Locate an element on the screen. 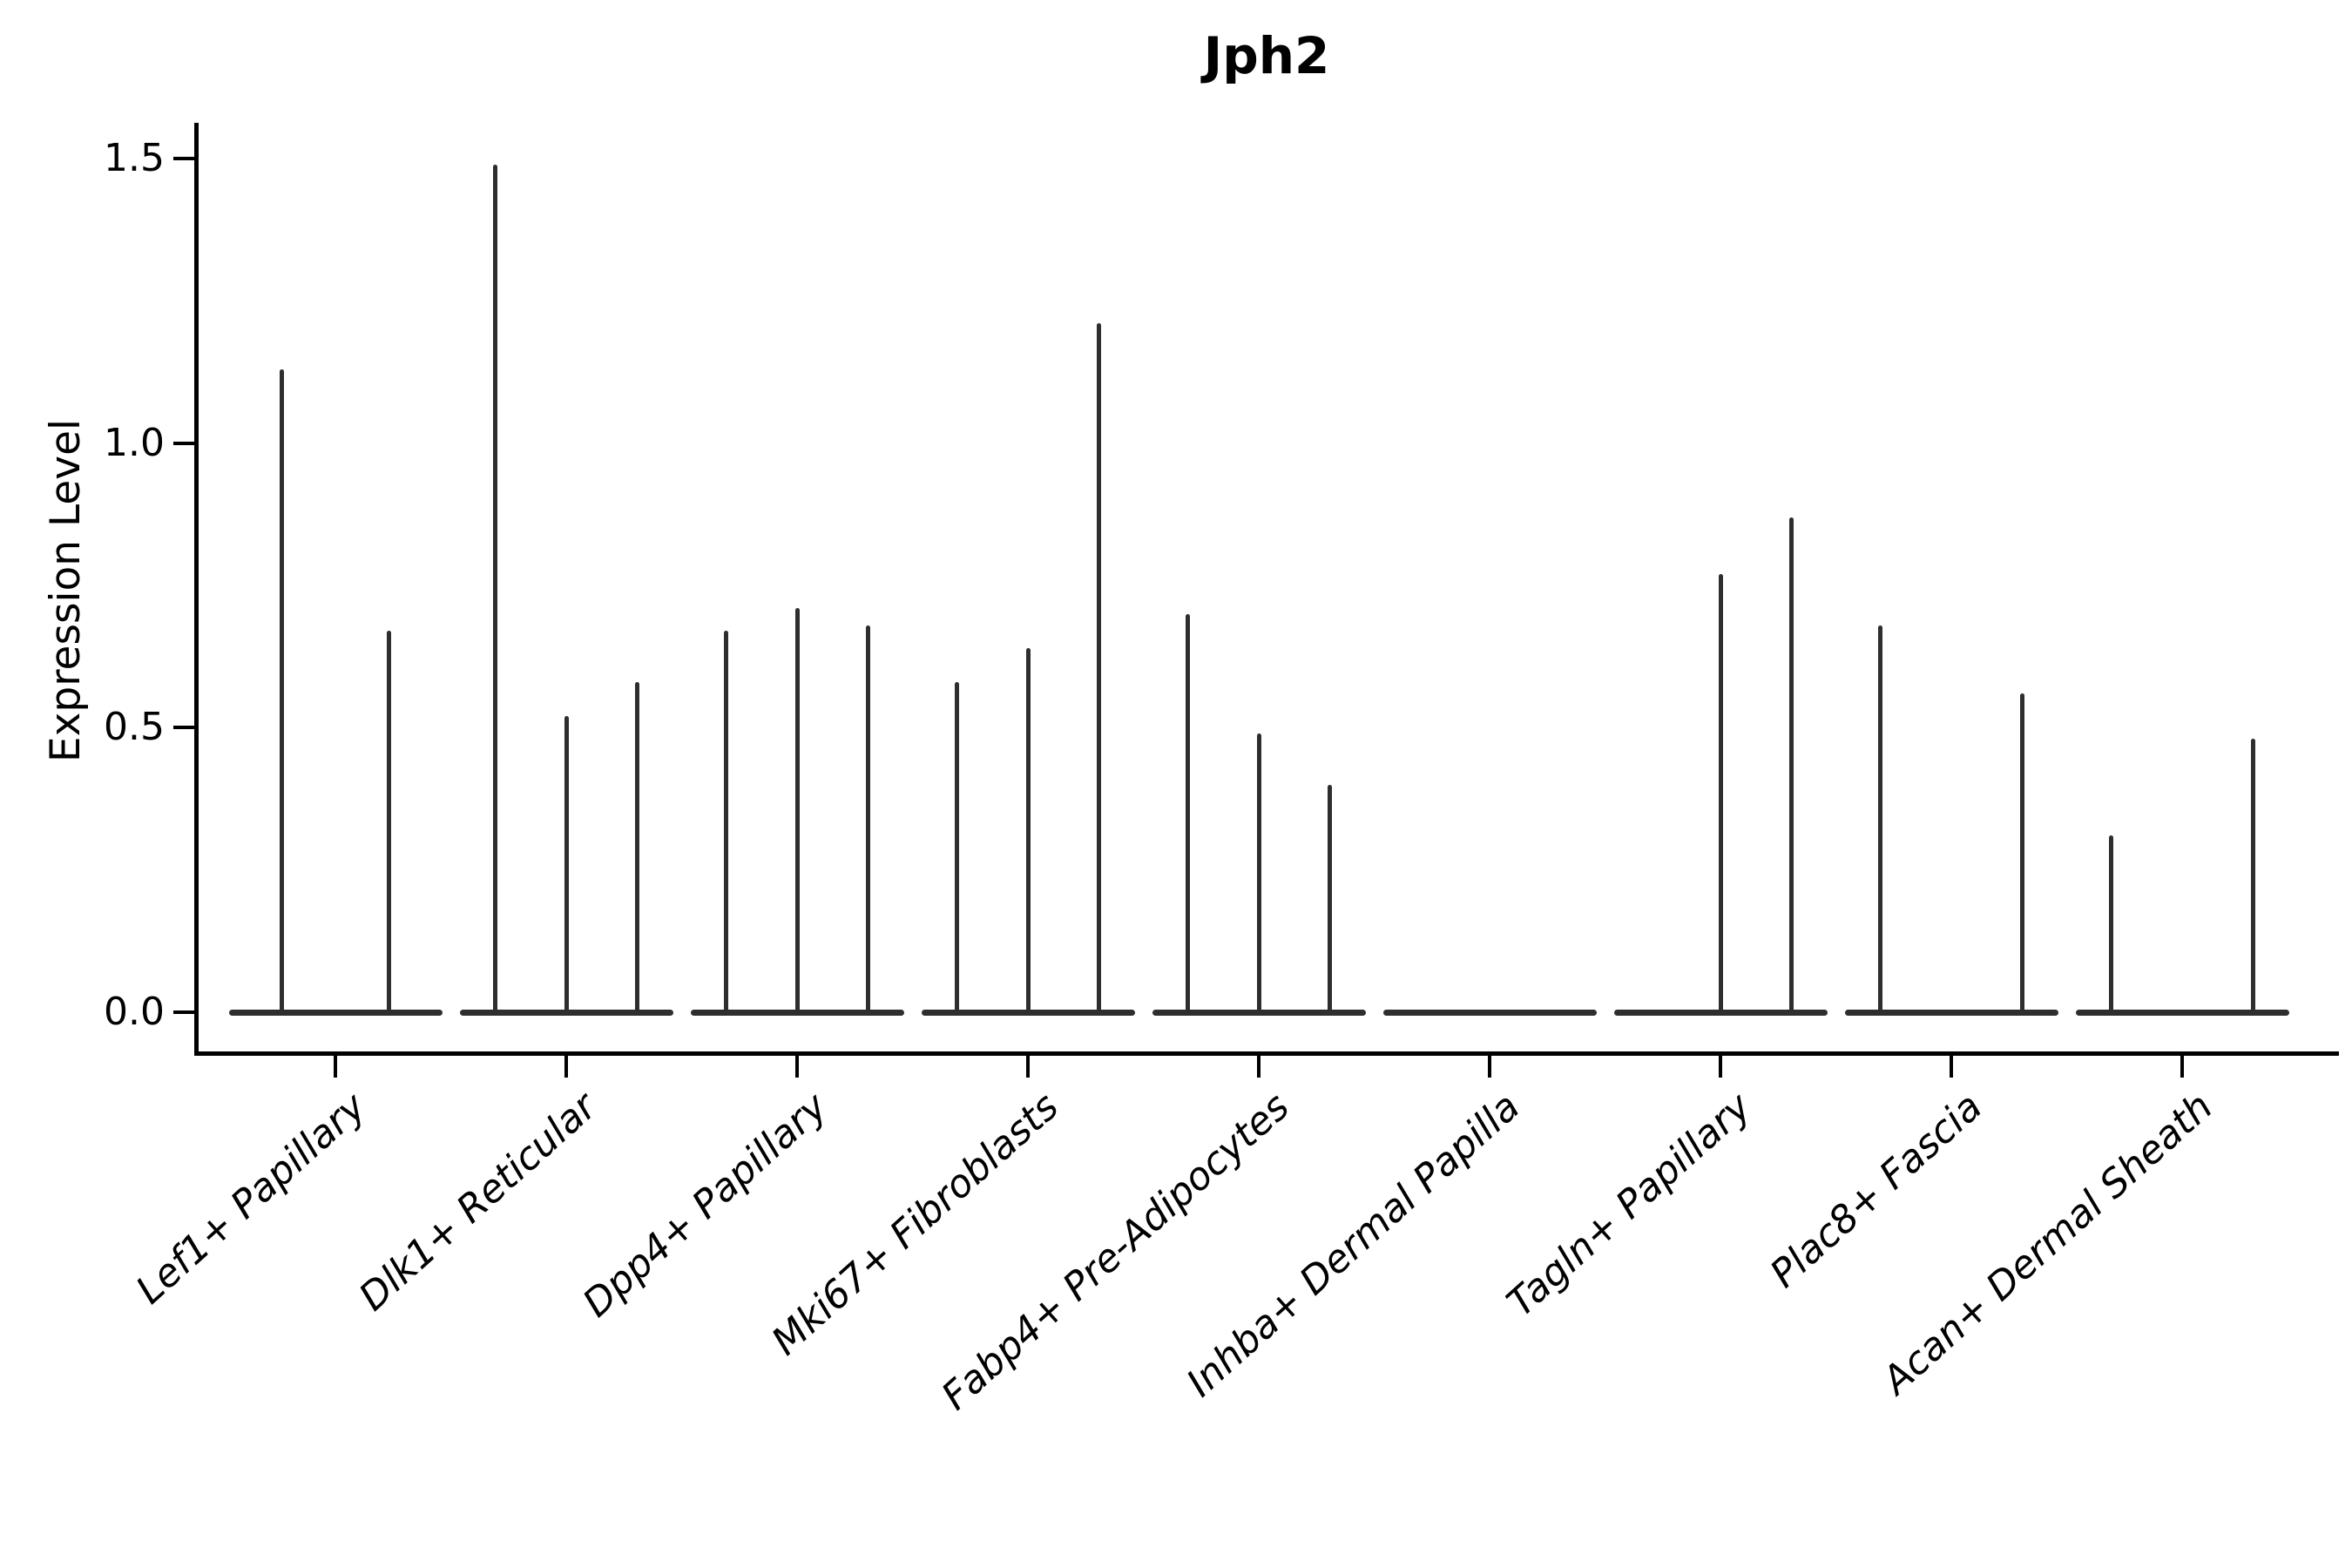 This screenshot has height=1568, width=2352. y-tick-label: 1.0 is located at coordinates (134, 442).